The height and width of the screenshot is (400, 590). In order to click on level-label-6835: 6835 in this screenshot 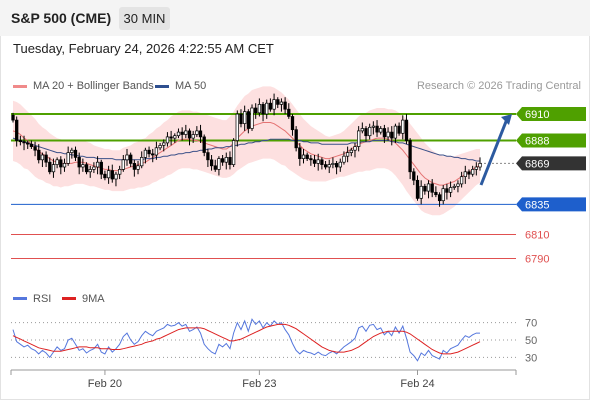, I will do `click(537, 205)`.